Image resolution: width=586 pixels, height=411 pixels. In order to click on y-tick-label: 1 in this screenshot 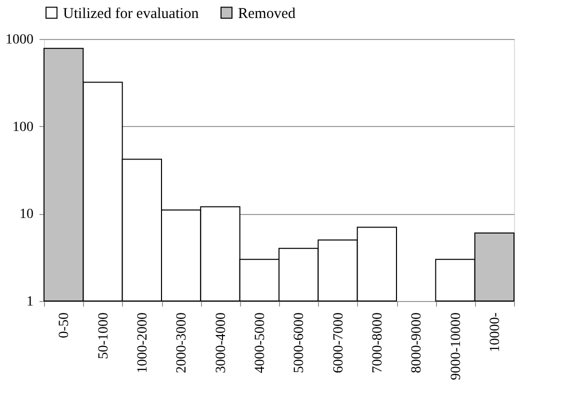, I will do `click(30, 302)`.